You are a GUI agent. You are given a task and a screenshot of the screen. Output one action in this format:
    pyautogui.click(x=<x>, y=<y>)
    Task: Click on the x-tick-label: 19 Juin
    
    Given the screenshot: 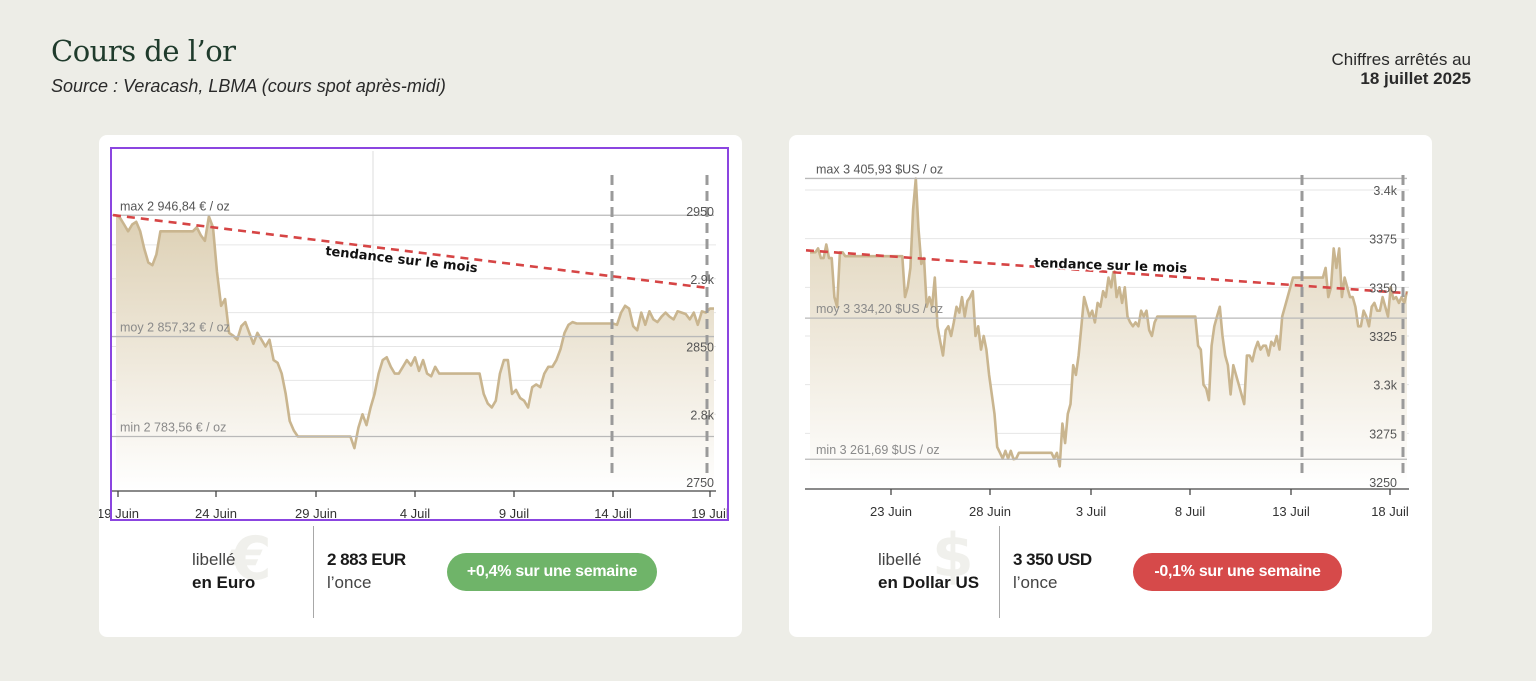 What is the action you would take?
    pyautogui.click(x=119, y=513)
    